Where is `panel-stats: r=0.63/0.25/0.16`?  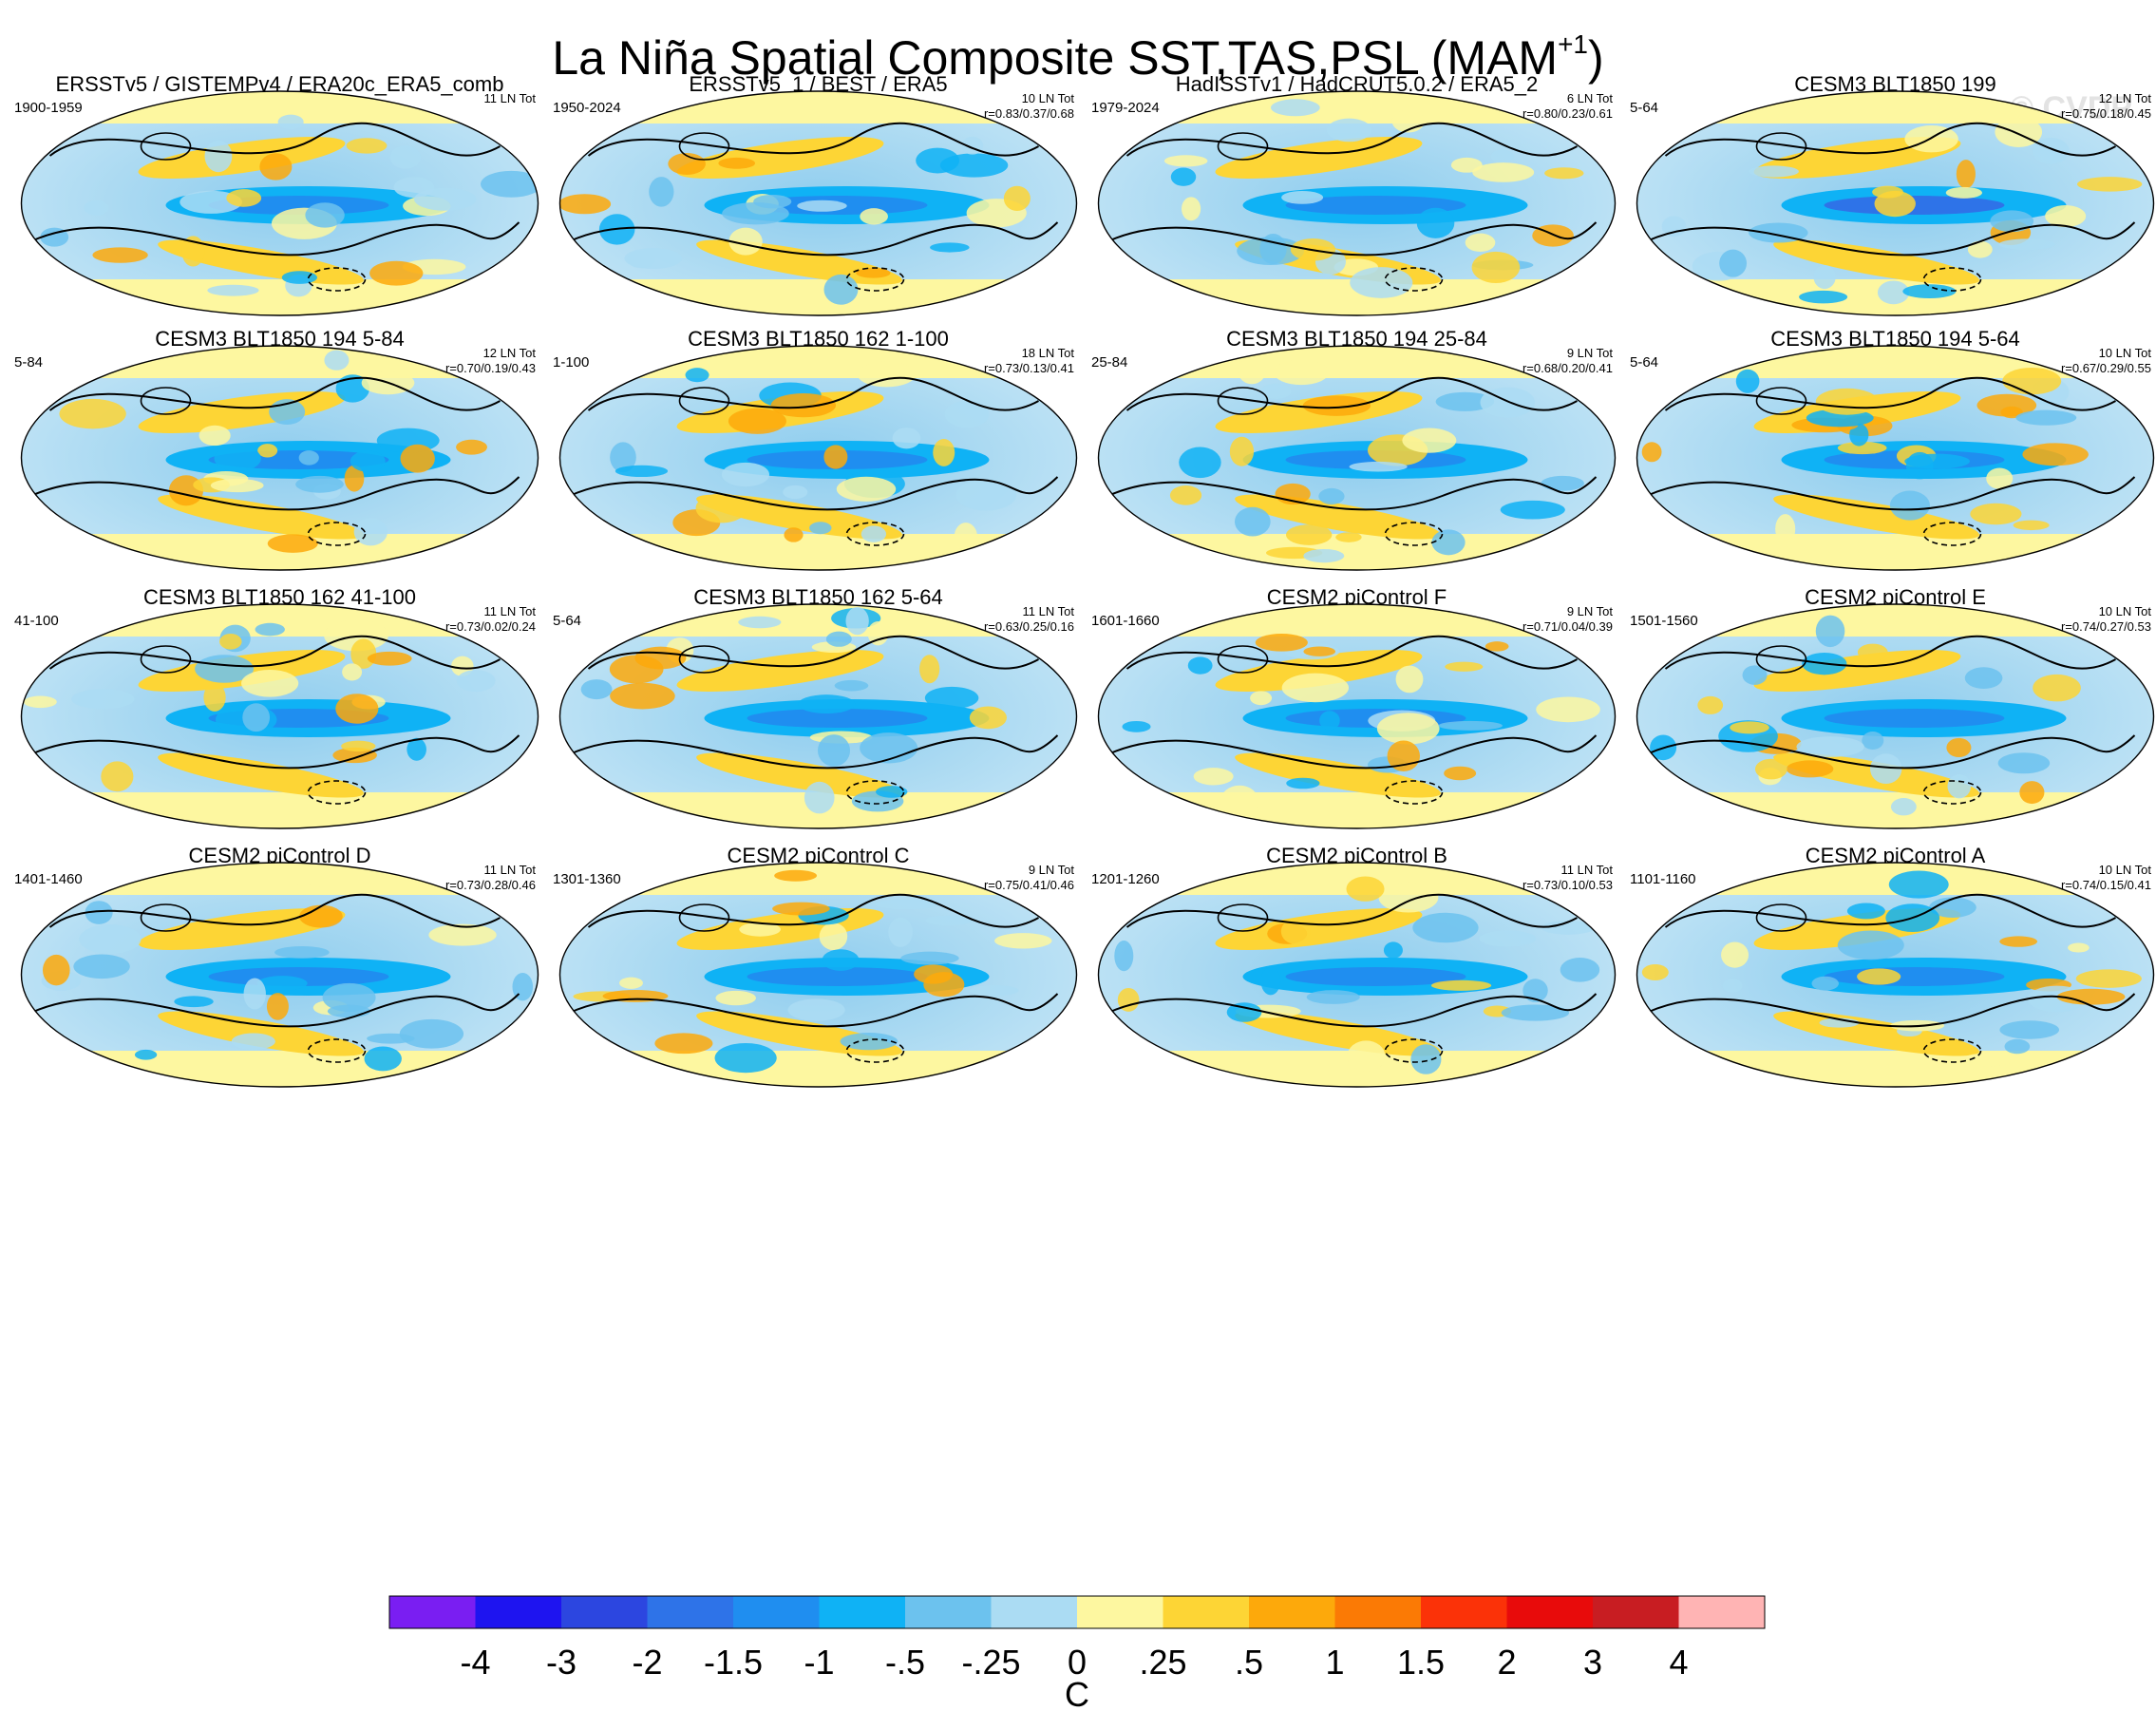 panel-stats: r=0.63/0.25/0.16 is located at coordinates (1029, 626).